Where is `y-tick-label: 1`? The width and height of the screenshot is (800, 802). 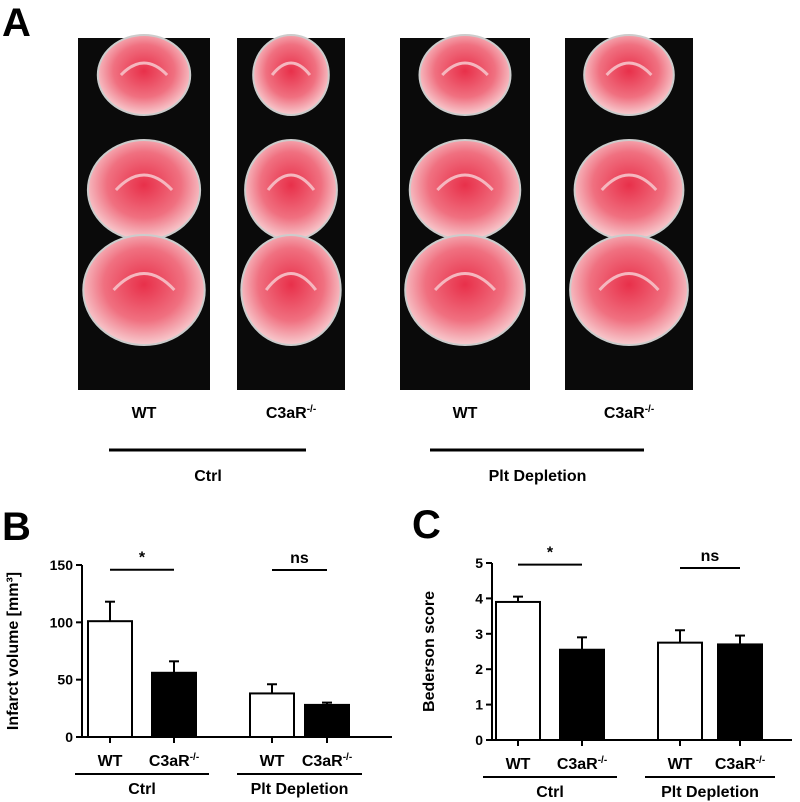 y-tick-label: 1 is located at coordinates (479, 705).